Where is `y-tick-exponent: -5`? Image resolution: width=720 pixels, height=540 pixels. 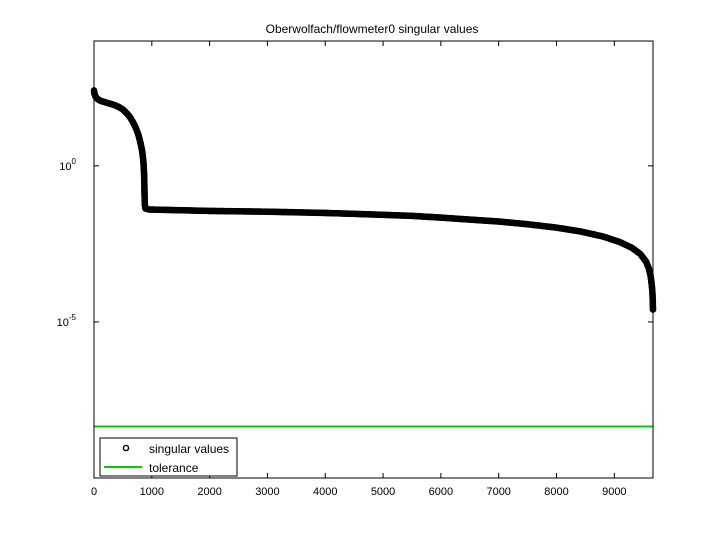
y-tick-exponent: -5 is located at coordinates (73, 317).